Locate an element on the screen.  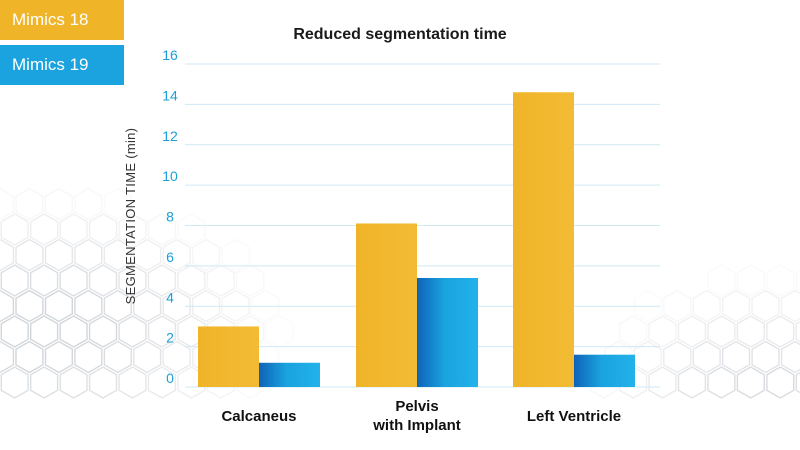
y-axis-label: SEGMENTATION TIME (min) is located at coordinates (130, 216).